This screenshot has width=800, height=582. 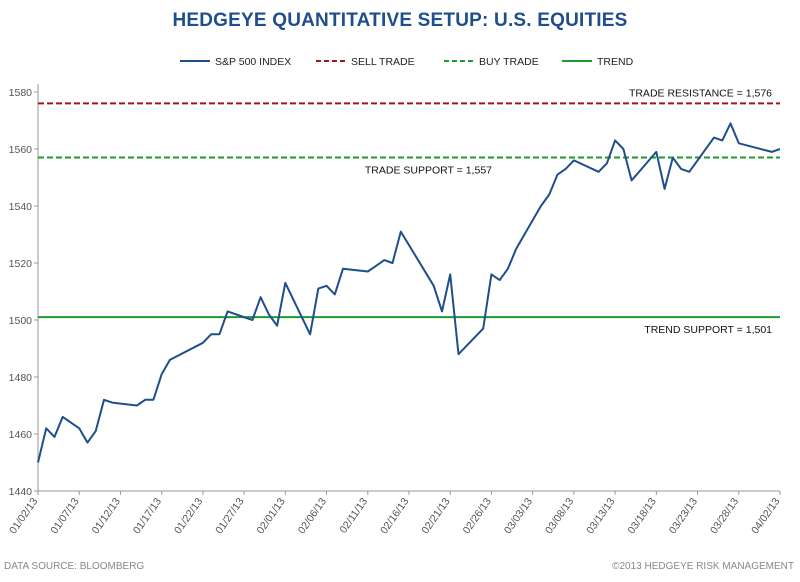 What do you see at coordinates (353, 516) in the screenshot?
I see `x-tick-label: 02/11/13` at bounding box center [353, 516].